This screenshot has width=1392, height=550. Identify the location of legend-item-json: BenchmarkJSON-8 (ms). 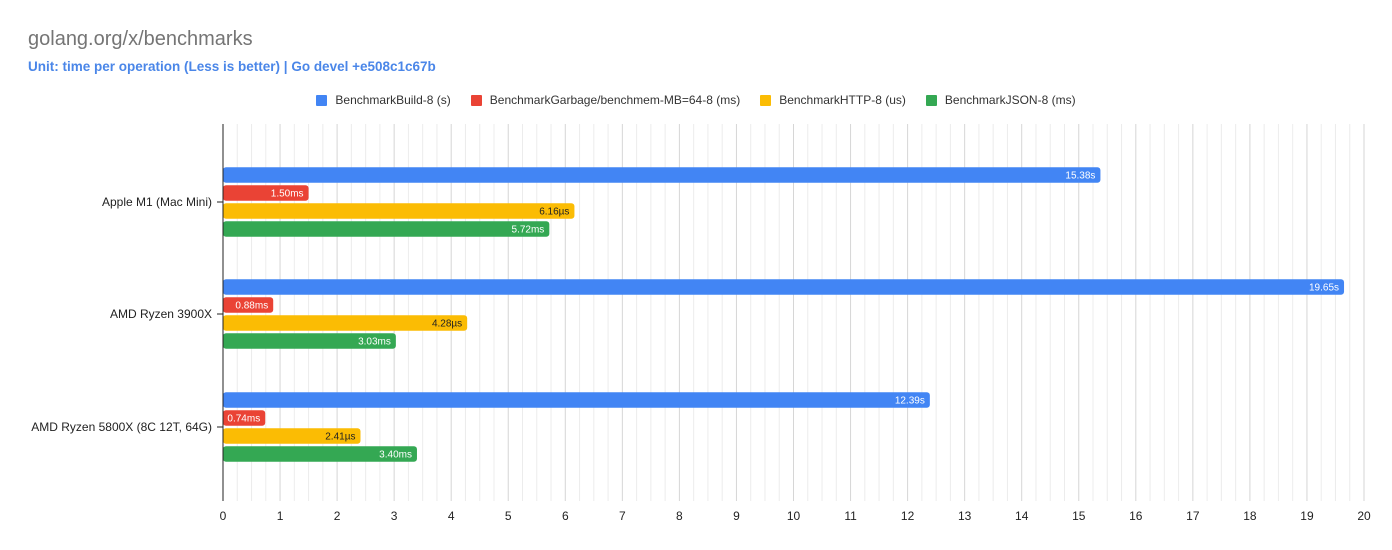
(1000, 100).